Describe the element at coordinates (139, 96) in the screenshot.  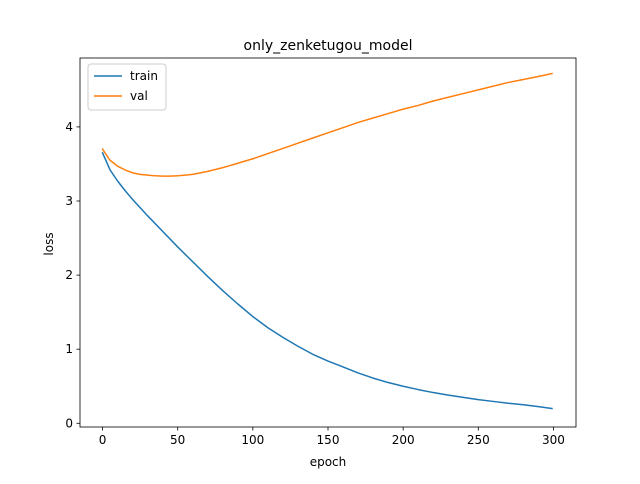
I see `legend-label-val: val` at that location.